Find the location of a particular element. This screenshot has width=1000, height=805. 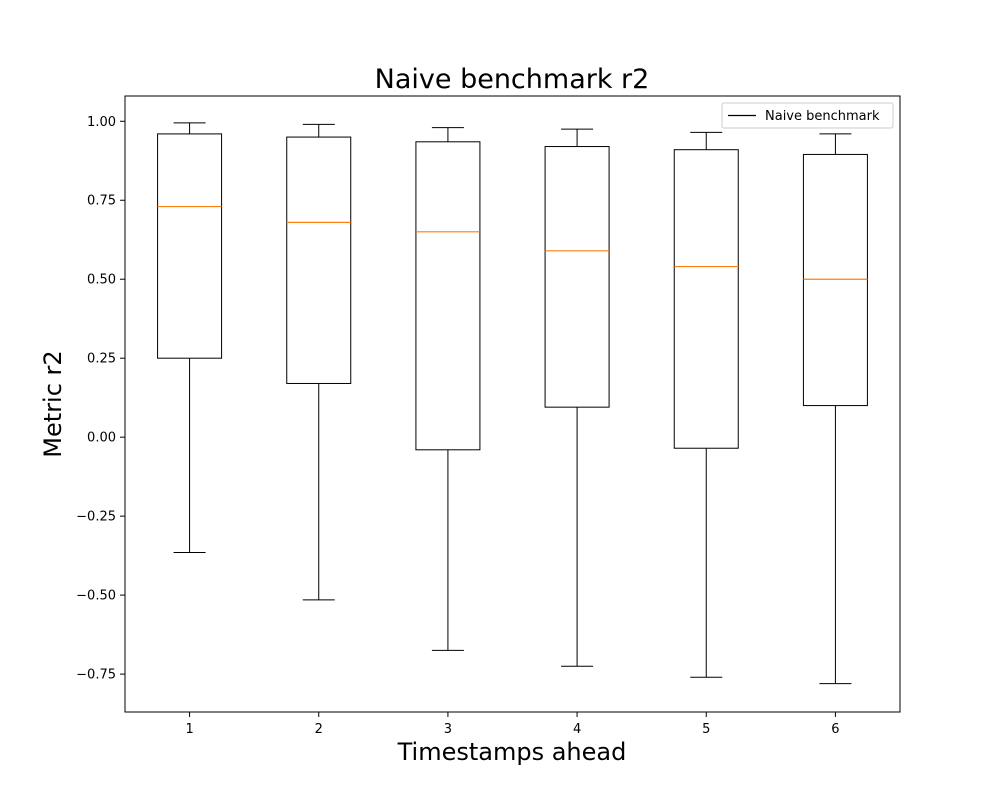

x-tick-label: 5 is located at coordinates (706, 729).